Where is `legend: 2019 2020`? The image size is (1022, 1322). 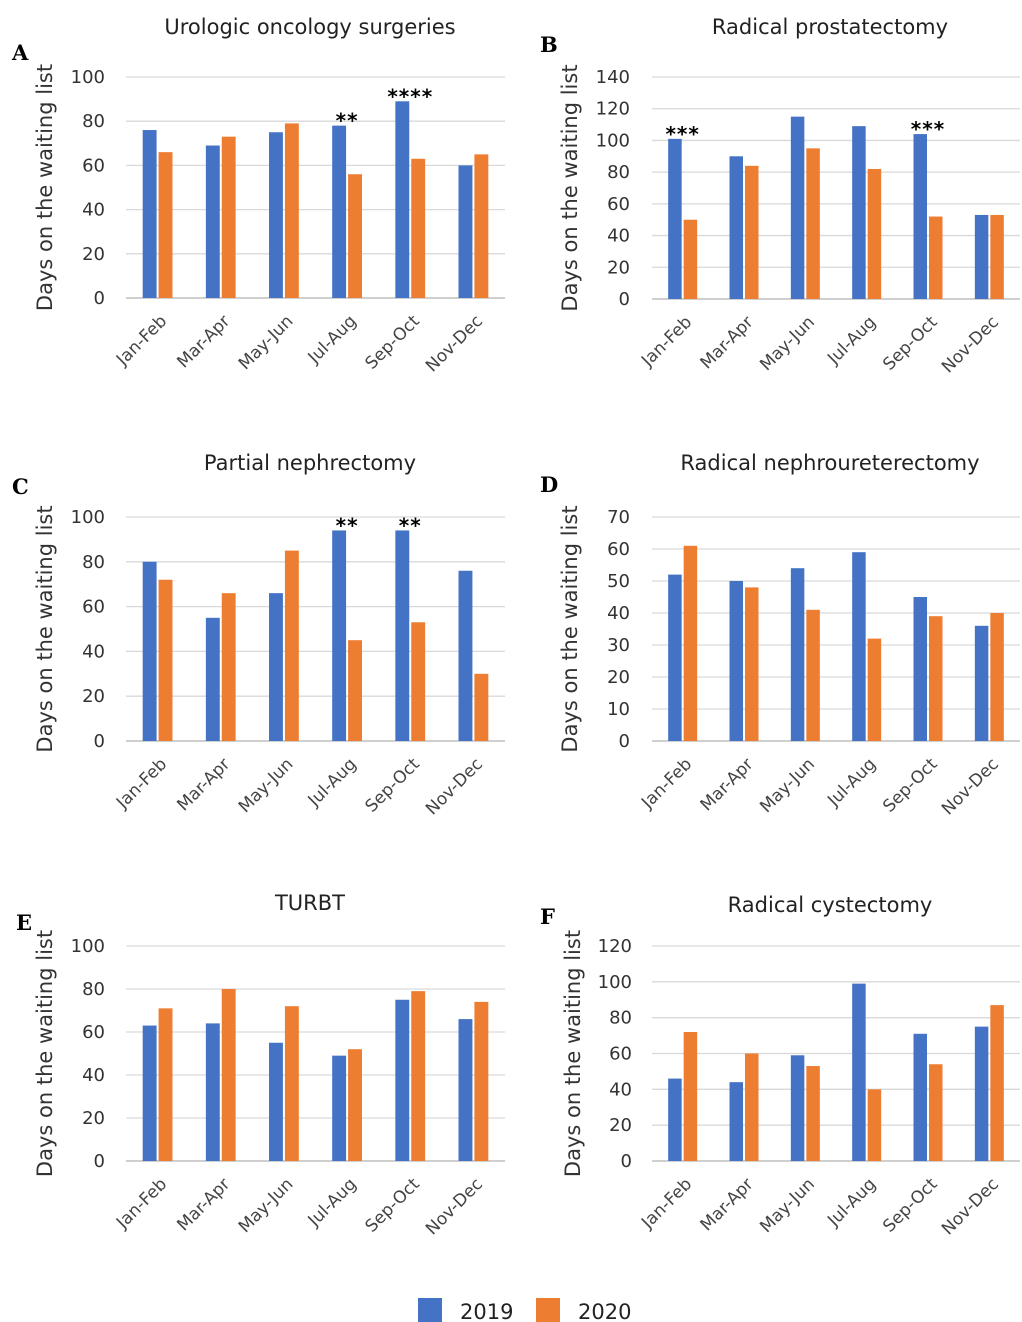
legend: 2019 2020 is located at coordinates (524, 1310).